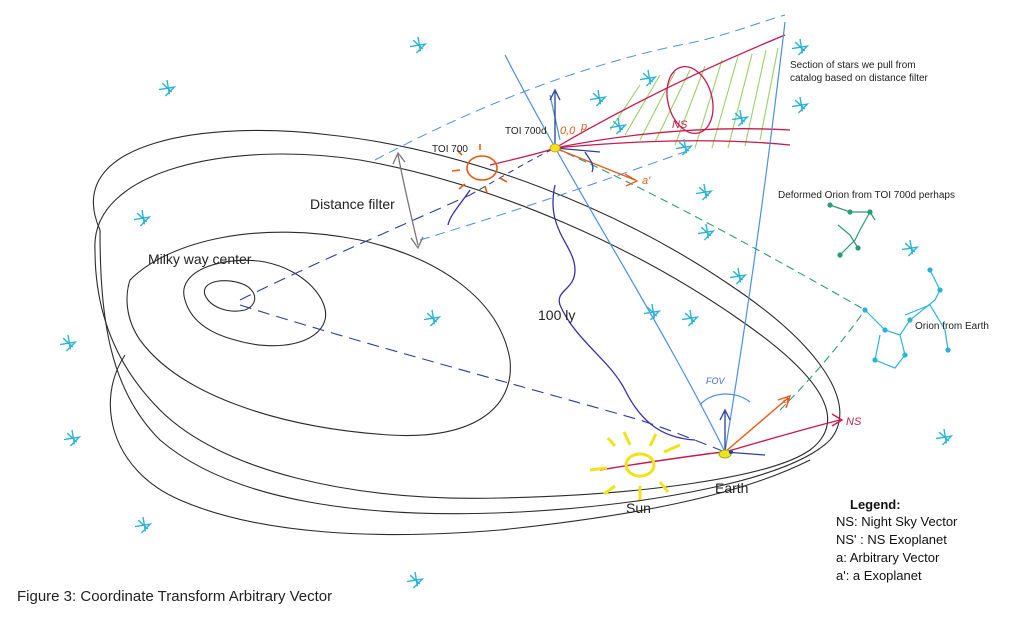 Image resolution: width=1024 pixels, height=617 pixels. I want to click on label-ns-earth: NS, so click(854, 422).